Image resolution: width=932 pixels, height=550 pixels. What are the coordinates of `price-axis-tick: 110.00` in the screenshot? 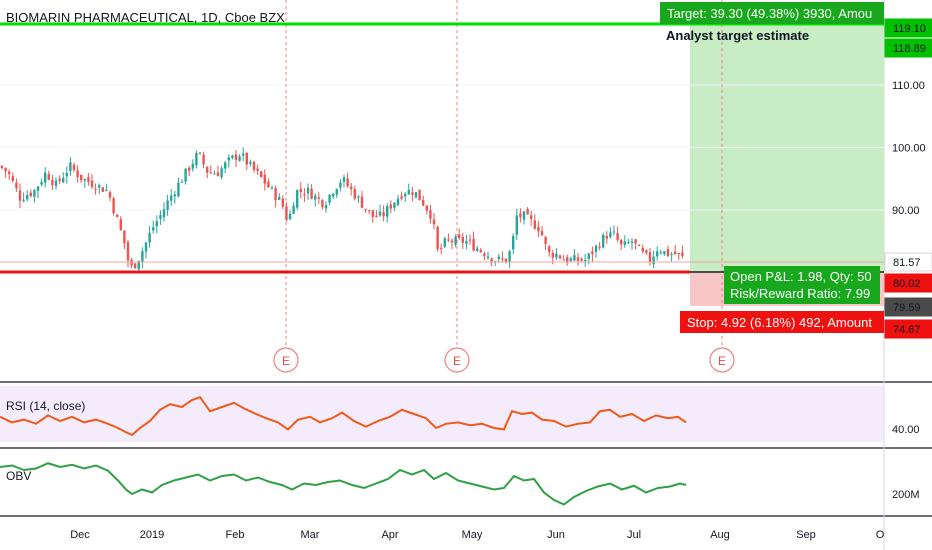 It's located at (908, 86).